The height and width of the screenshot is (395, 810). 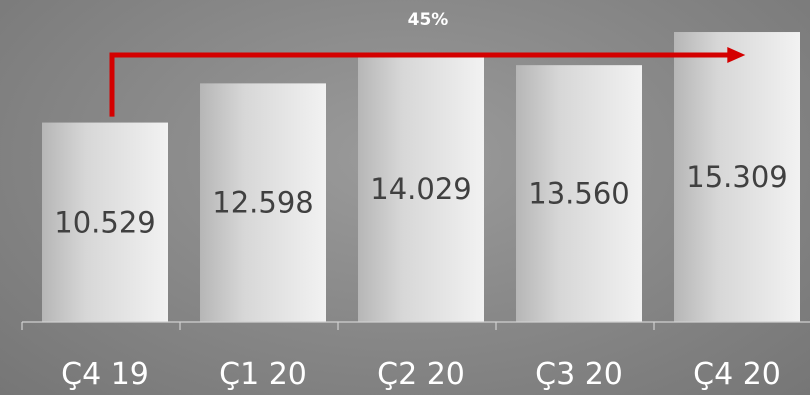 I want to click on growth-arrow-line, so click(x=419, y=84).